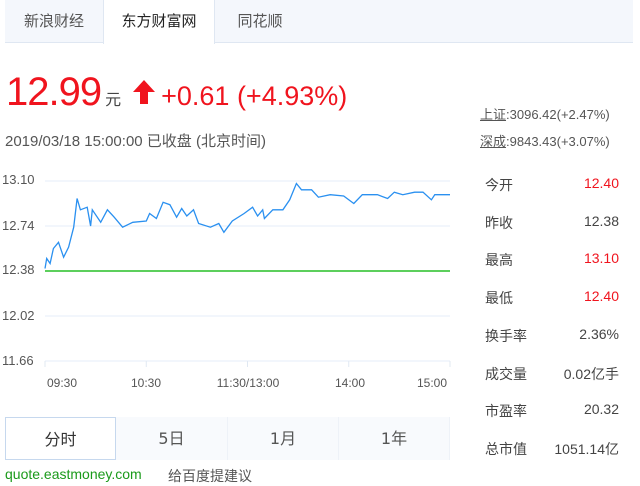 Image resolution: width=640 pixels, height=486 pixels. What do you see at coordinates (493, 114) in the screenshot?
I see `index-shanghai-link: 上证` at bounding box center [493, 114].